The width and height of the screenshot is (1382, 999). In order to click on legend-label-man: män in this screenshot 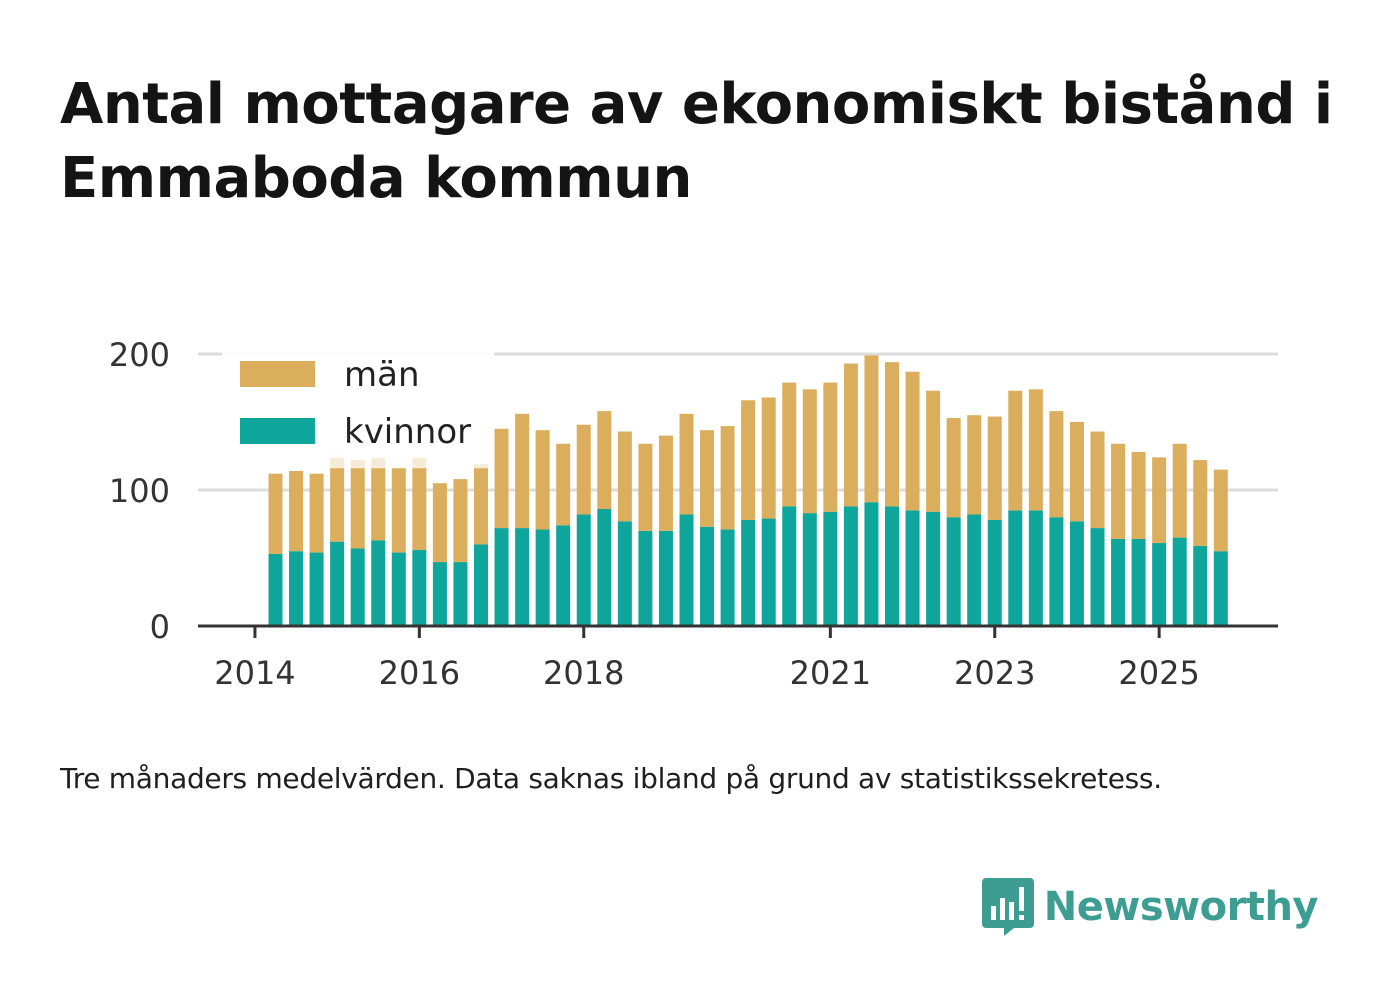, I will do `click(382, 375)`.